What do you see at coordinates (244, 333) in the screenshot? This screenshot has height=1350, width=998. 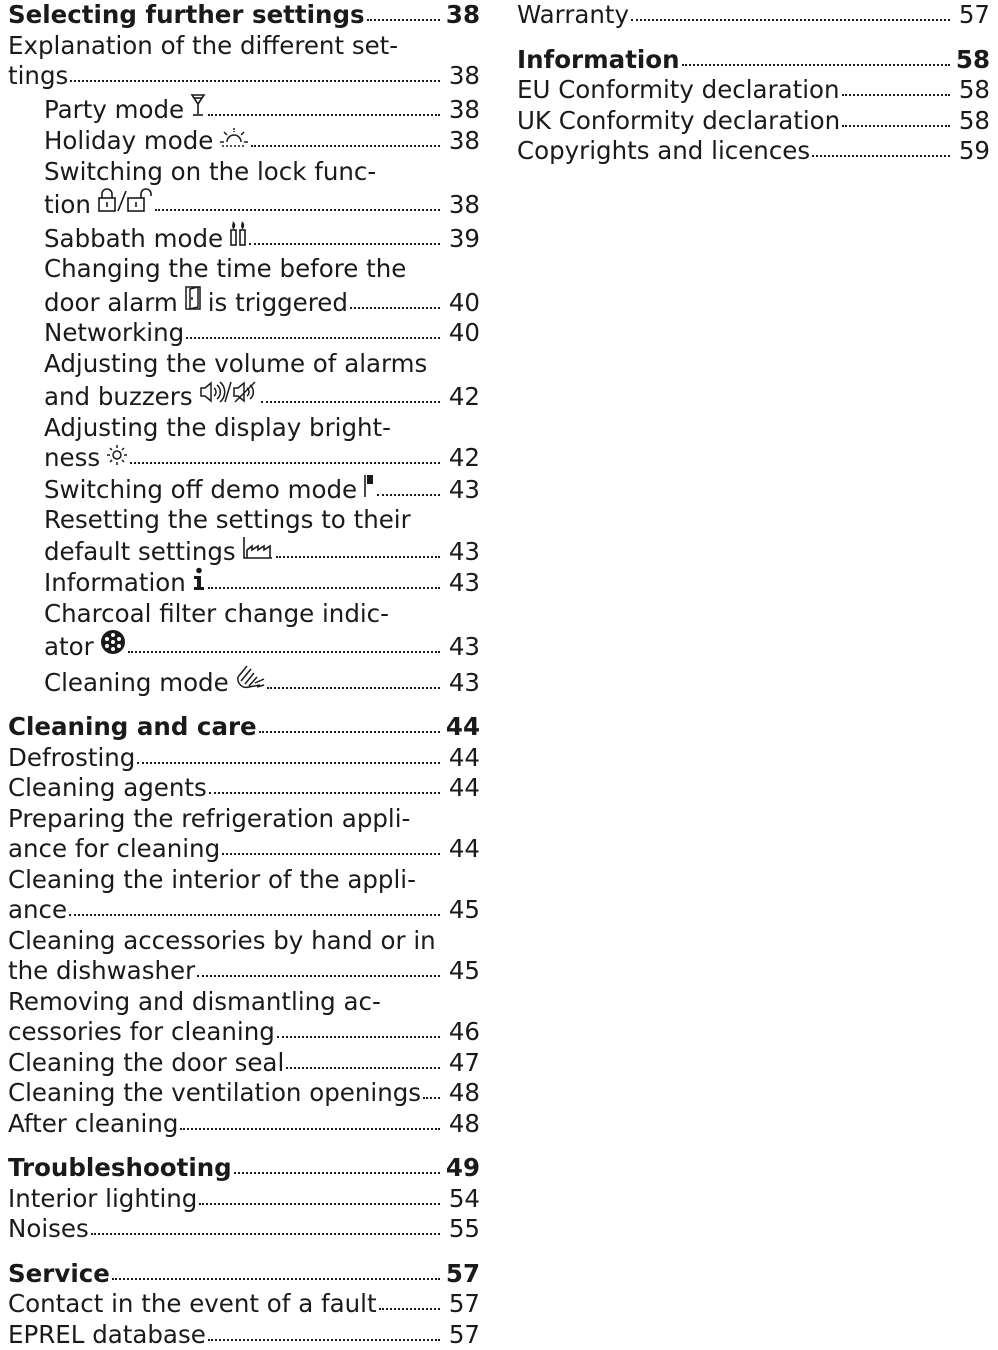 I see `toc-entry: Networking 40` at bounding box center [244, 333].